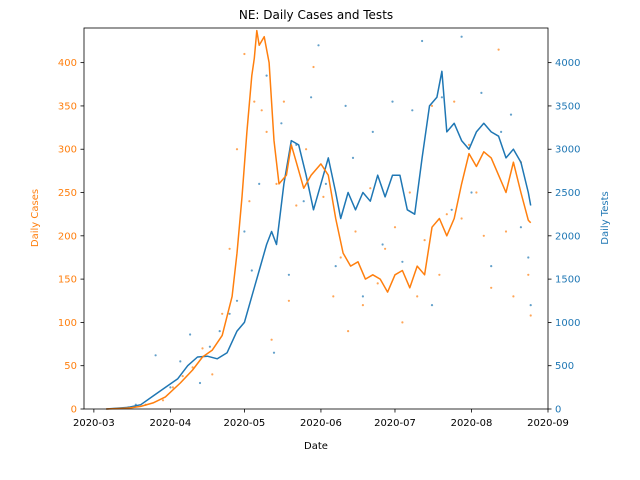 The height and width of the screenshot is (480, 640). Describe the element at coordinates (567, 280) in the screenshot. I see `y-right-tick-label: 1500` at that location.